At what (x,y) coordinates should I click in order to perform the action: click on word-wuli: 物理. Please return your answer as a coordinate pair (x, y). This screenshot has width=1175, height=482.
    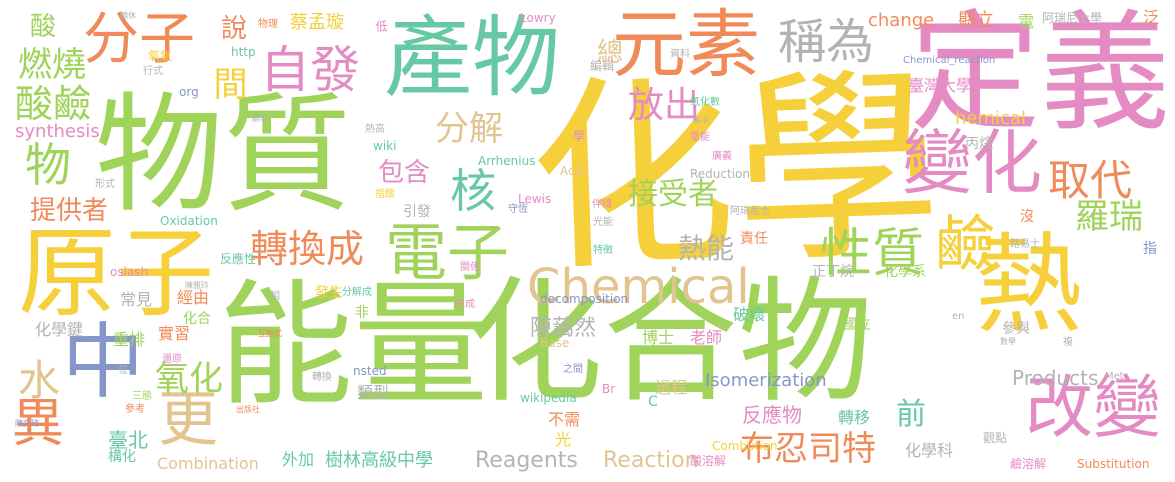
    Looking at the image, I should click on (268, 24).